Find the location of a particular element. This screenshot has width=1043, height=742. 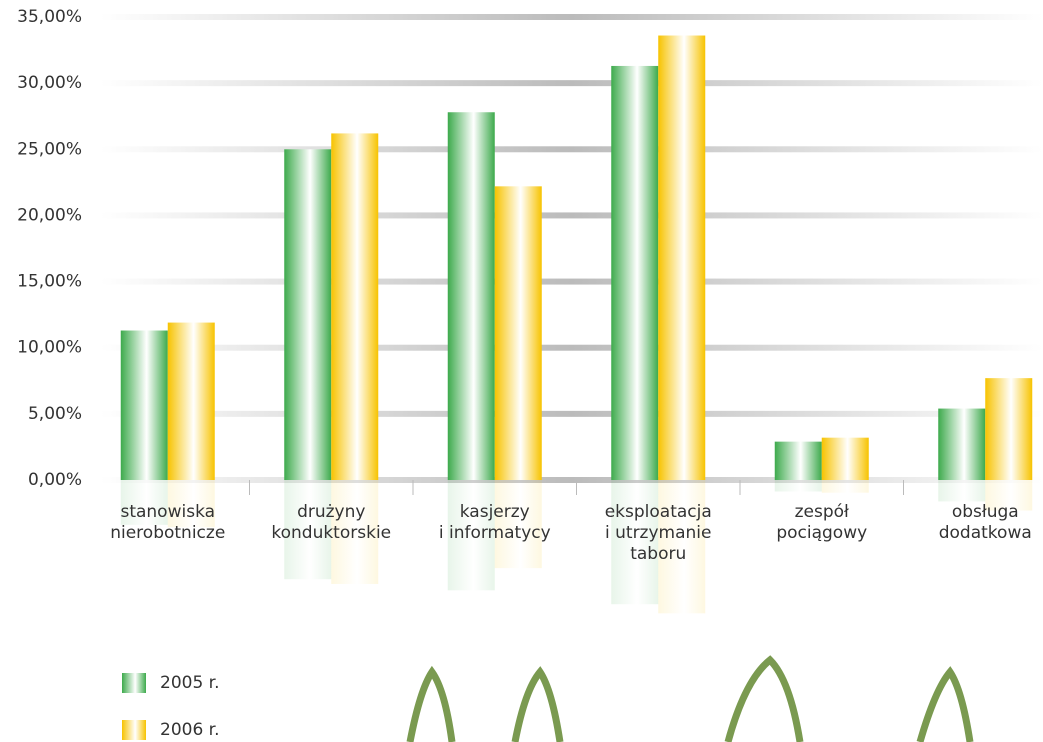

y-tick-label: 35,00% is located at coordinates (49, 17).